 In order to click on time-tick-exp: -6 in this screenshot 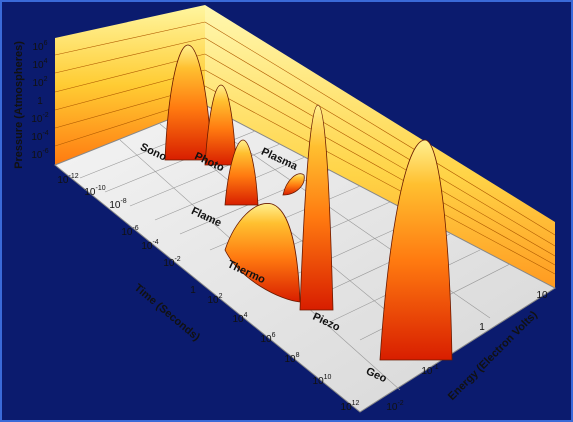, I will do `click(135, 228)`.